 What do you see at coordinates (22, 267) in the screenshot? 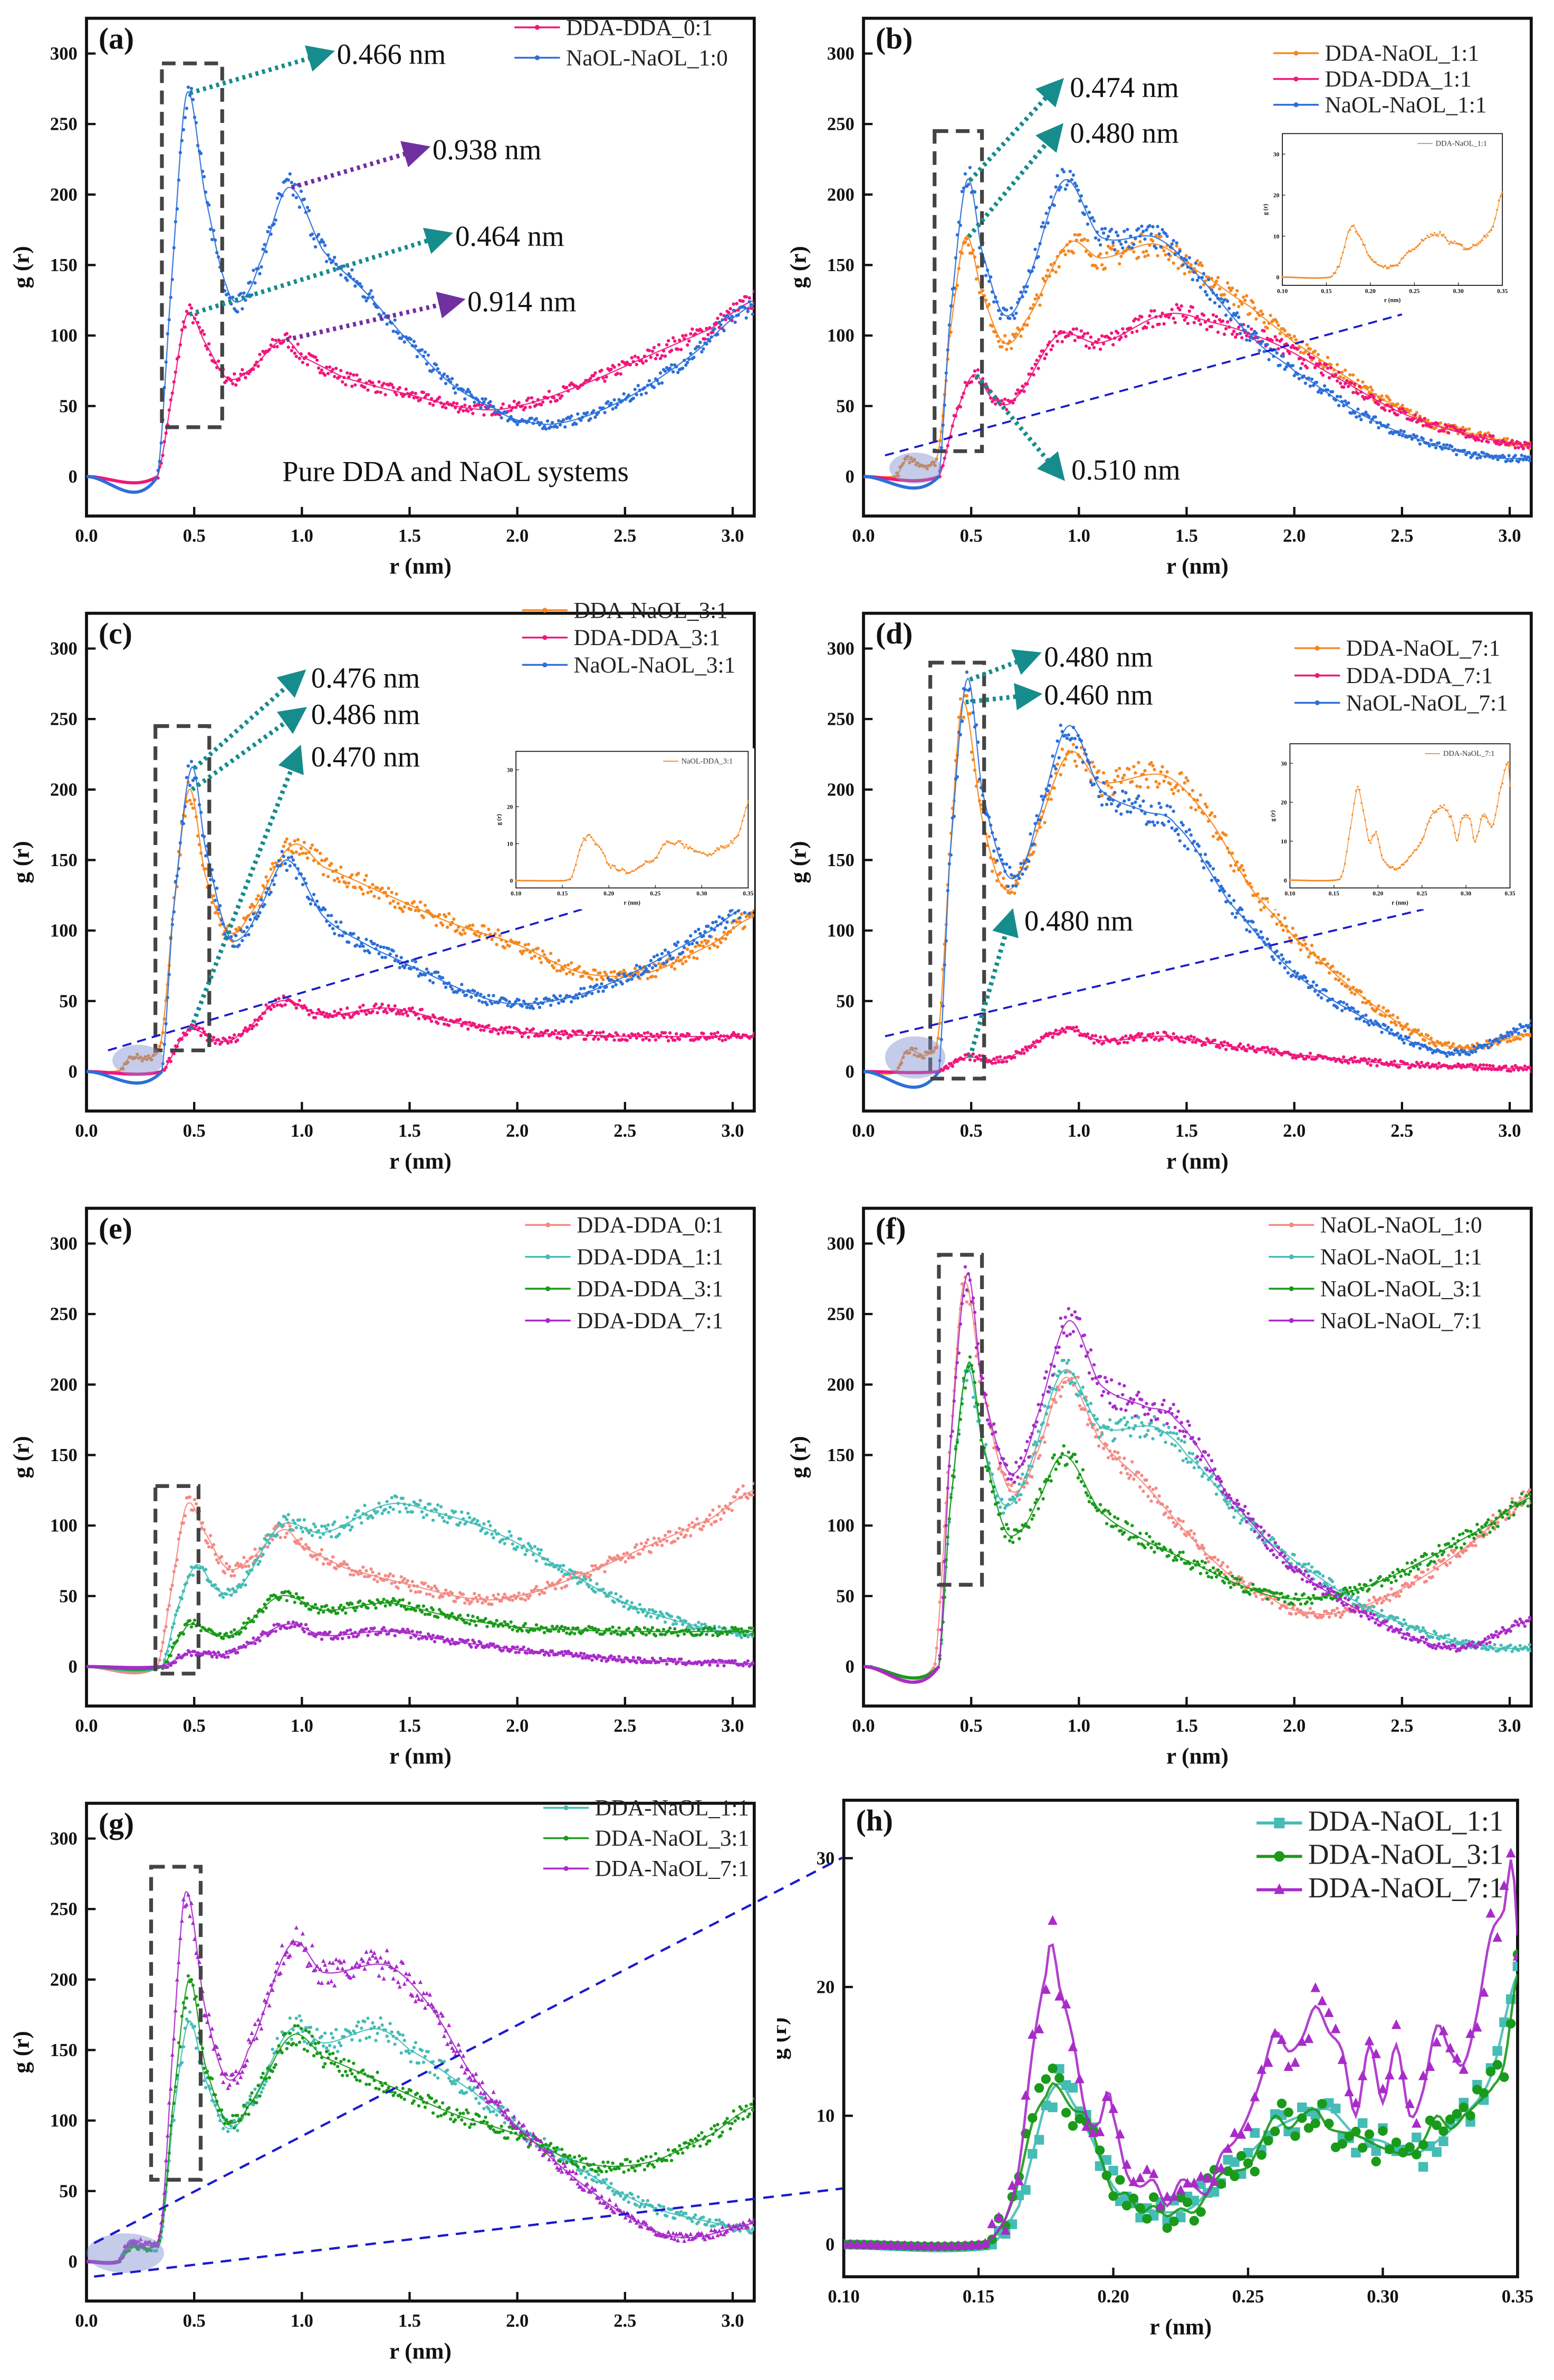
I see `y-axis-label: g (r)` at bounding box center [22, 267].